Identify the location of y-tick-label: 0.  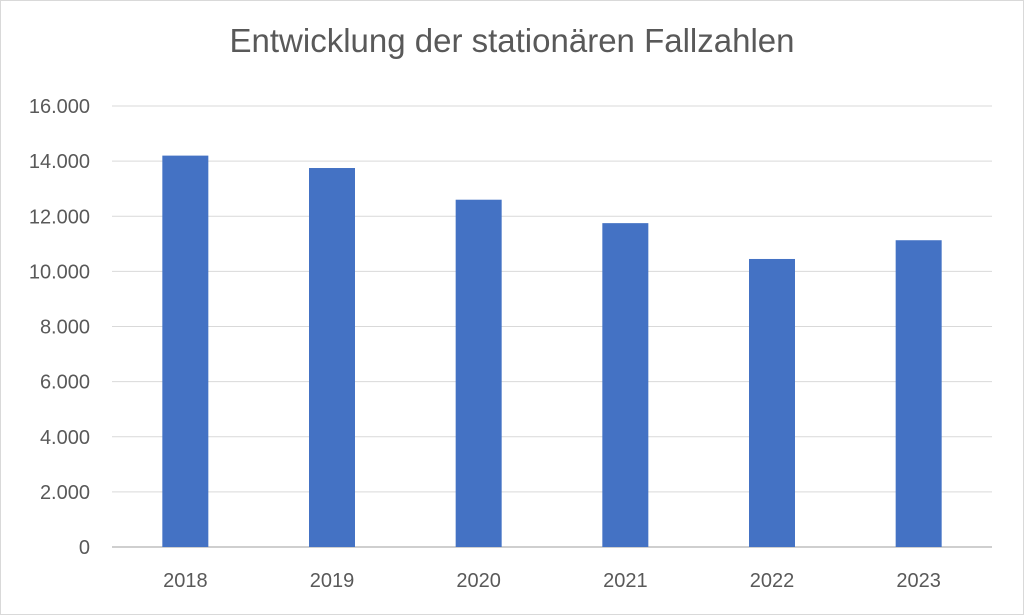
(84, 548).